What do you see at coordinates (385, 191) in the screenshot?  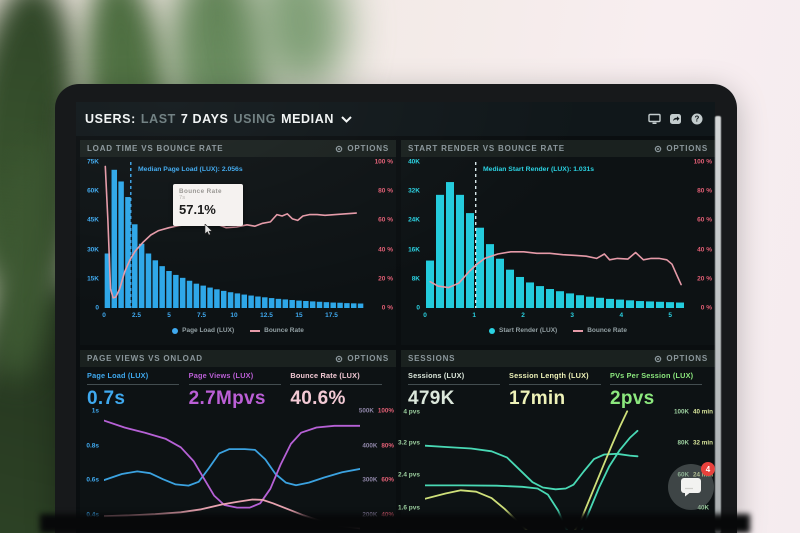 I see `y-tick: 80 %` at bounding box center [385, 191].